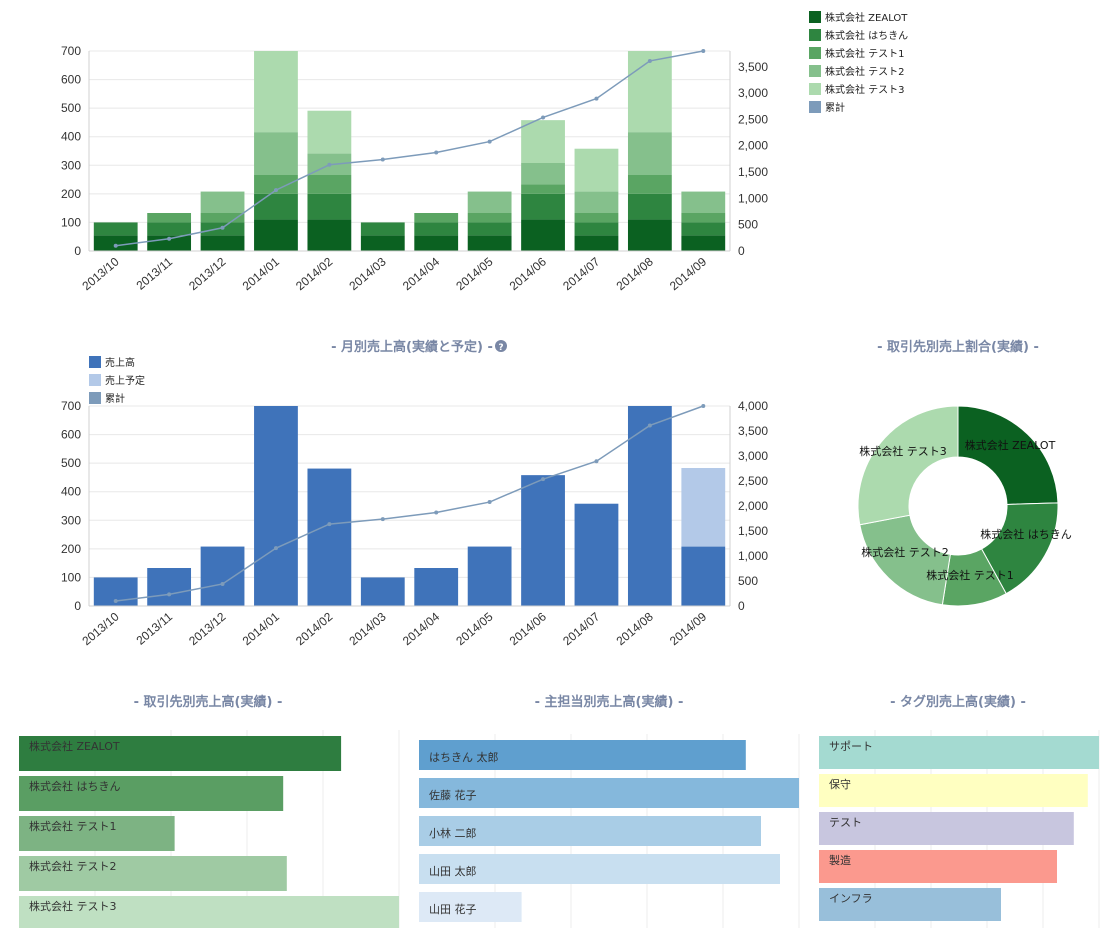 This screenshot has width=1119, height=928. I want to click on x-tick-label: 2013/12, so click(207, 273).